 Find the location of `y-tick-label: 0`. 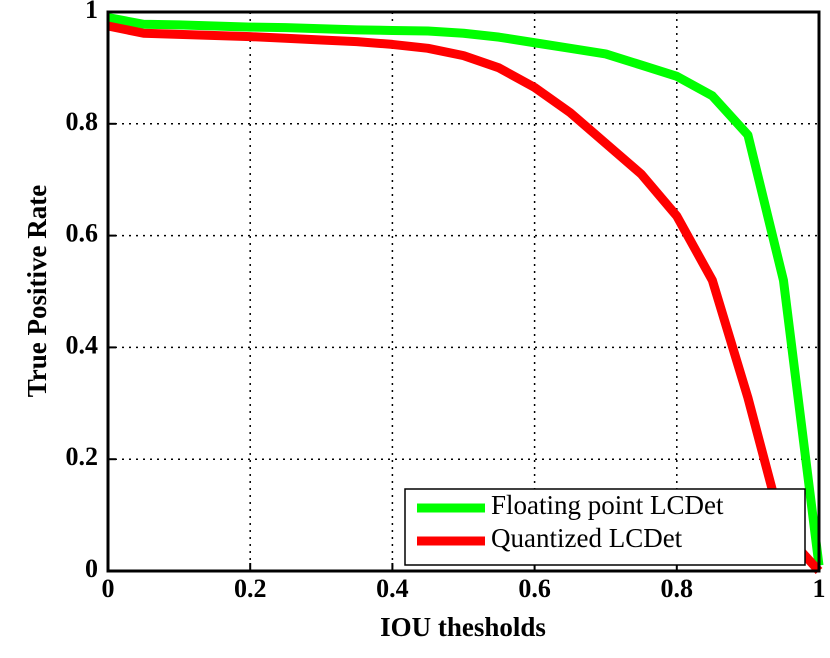

y-tick-label: 0 is located at coordinates (91, 568).